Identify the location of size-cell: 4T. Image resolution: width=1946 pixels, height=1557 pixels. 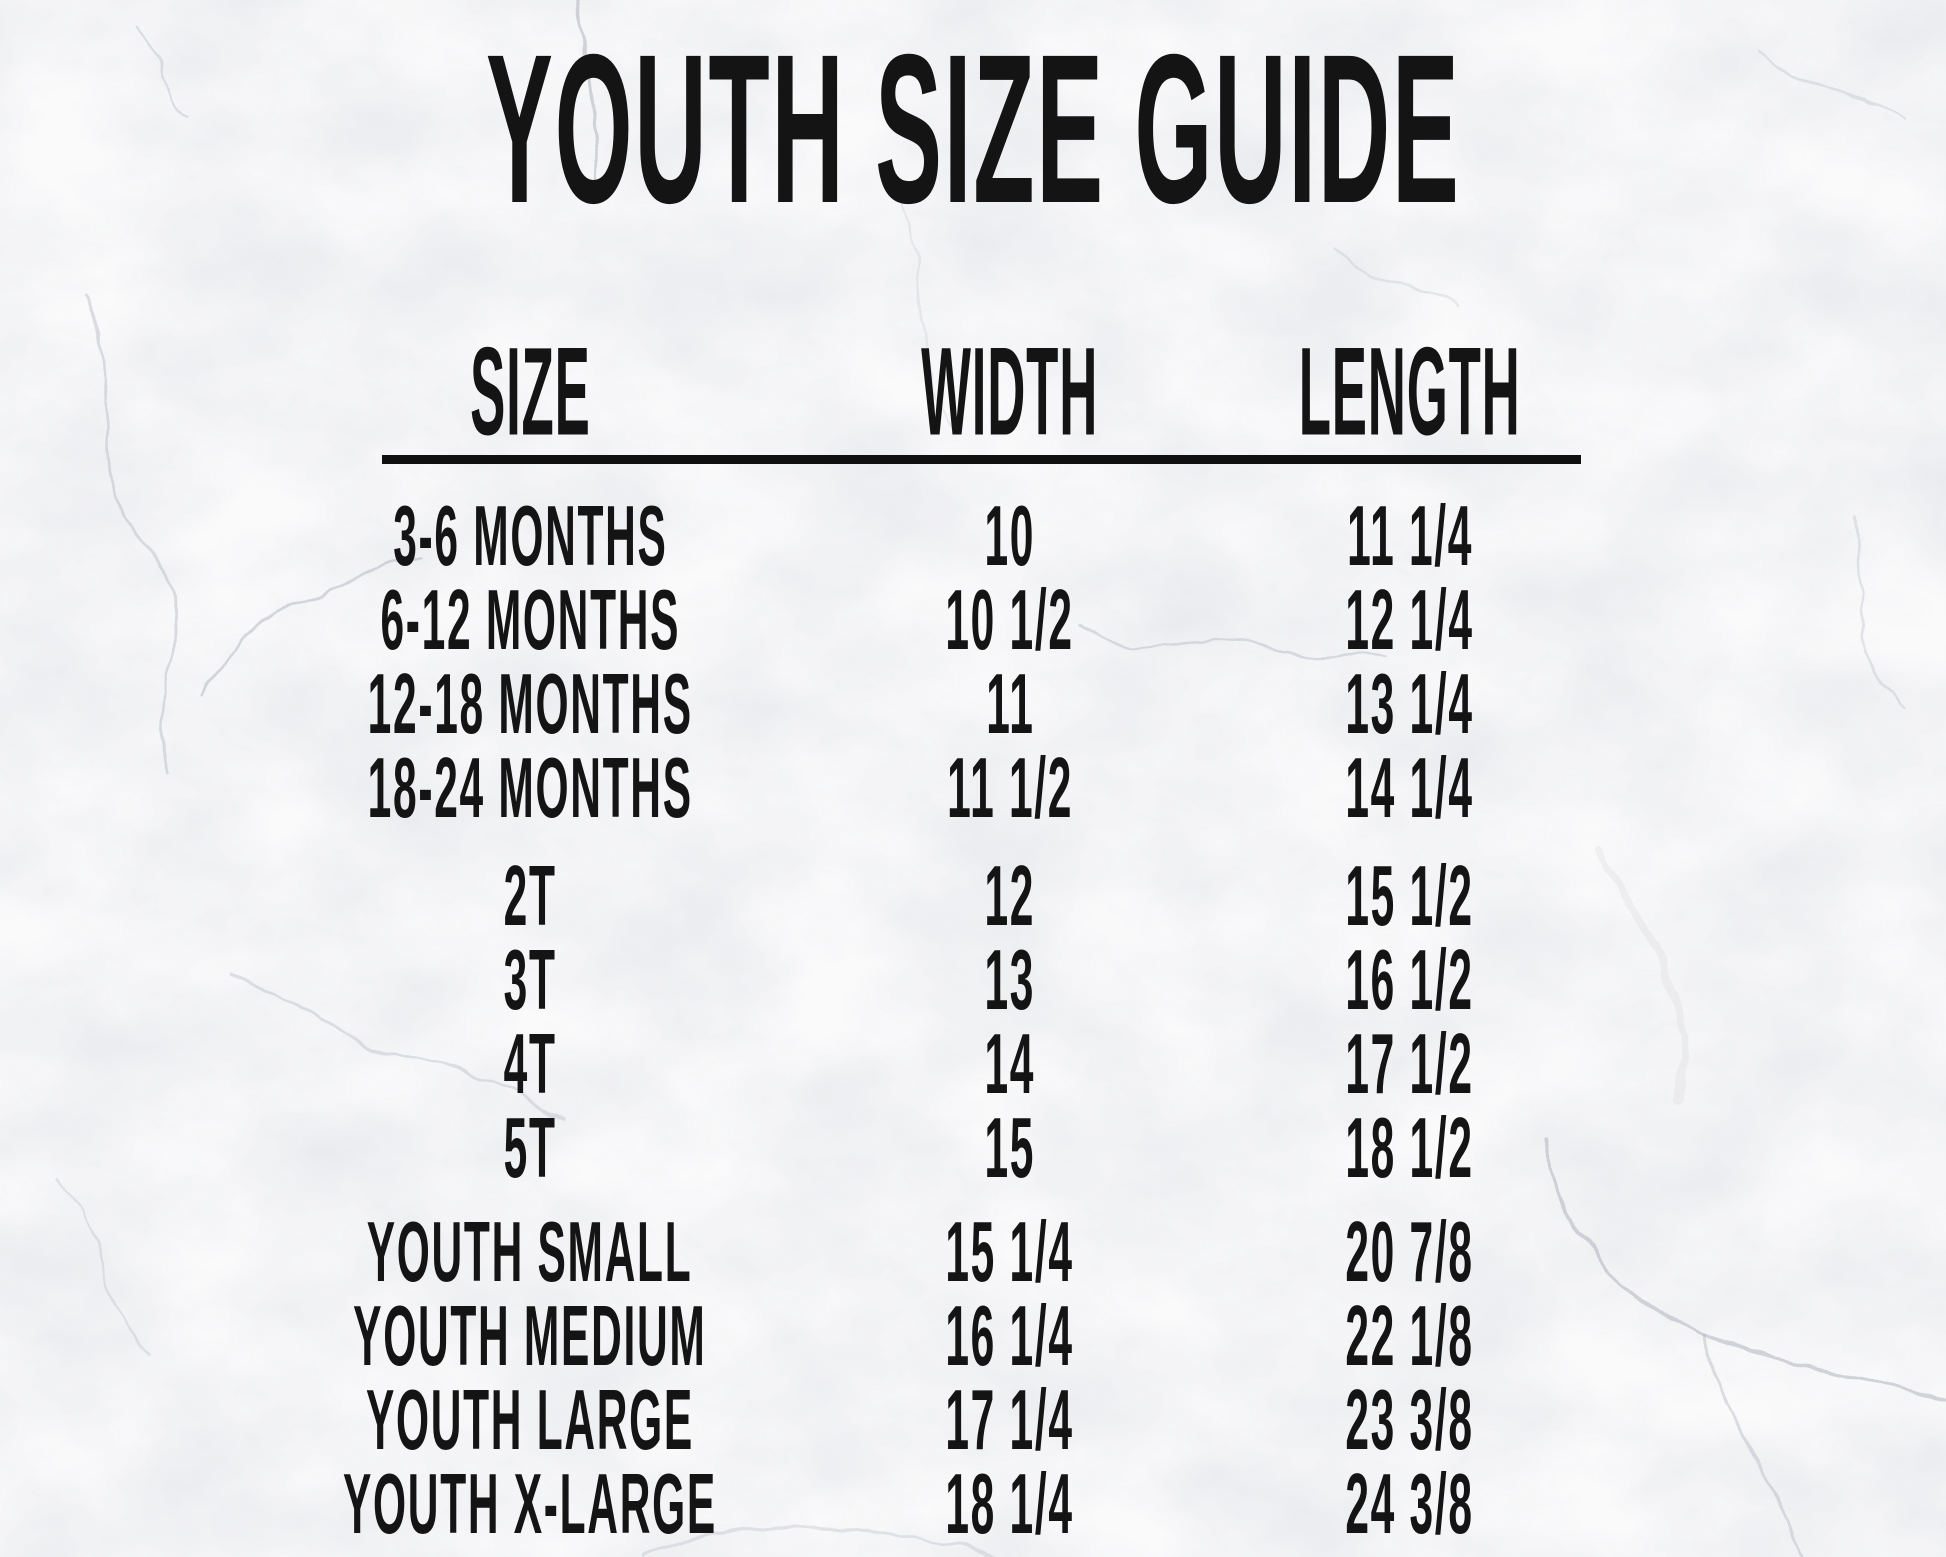
(530, 1064).